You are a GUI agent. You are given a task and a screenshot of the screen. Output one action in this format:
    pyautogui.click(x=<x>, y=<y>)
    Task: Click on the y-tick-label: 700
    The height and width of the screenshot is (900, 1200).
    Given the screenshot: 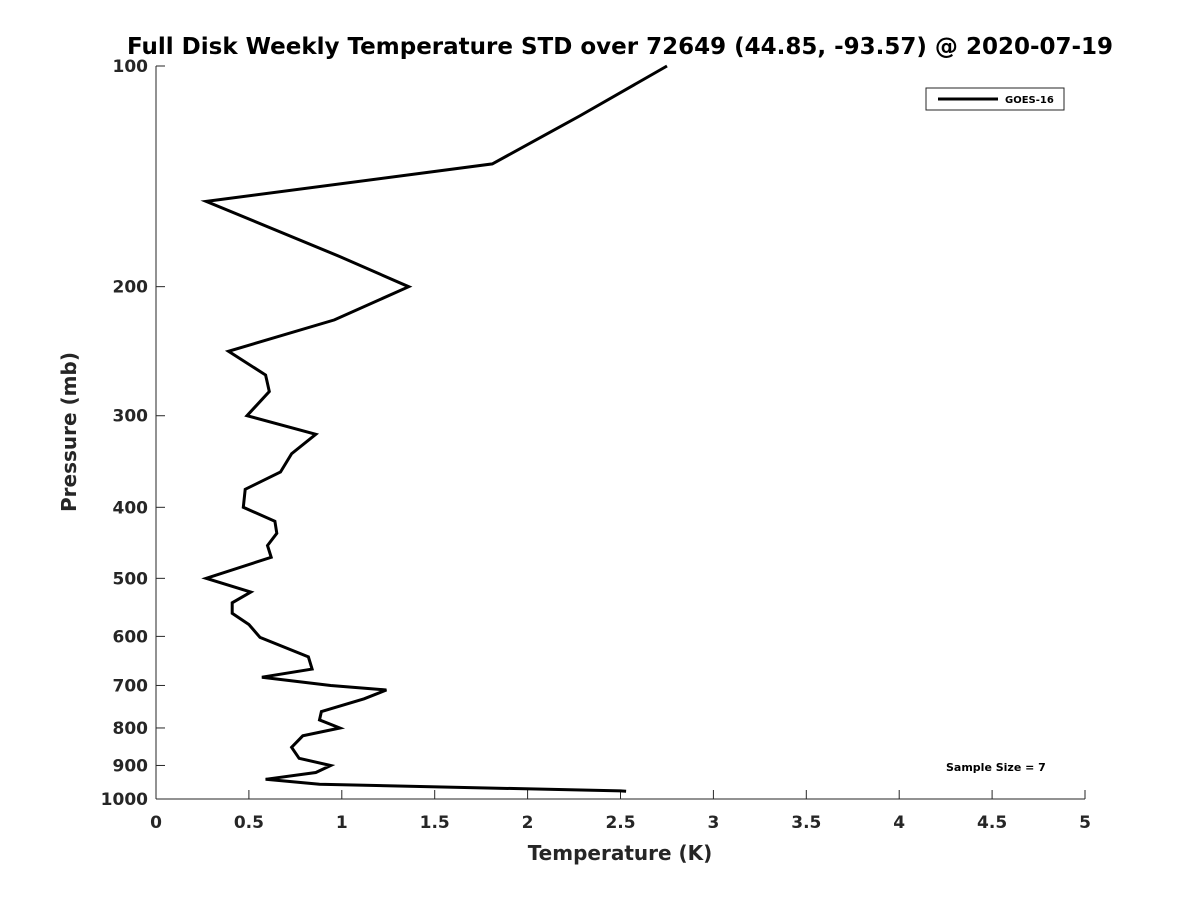 What is the action you would take?
    pyautogui.click(x=131, y=686)
    